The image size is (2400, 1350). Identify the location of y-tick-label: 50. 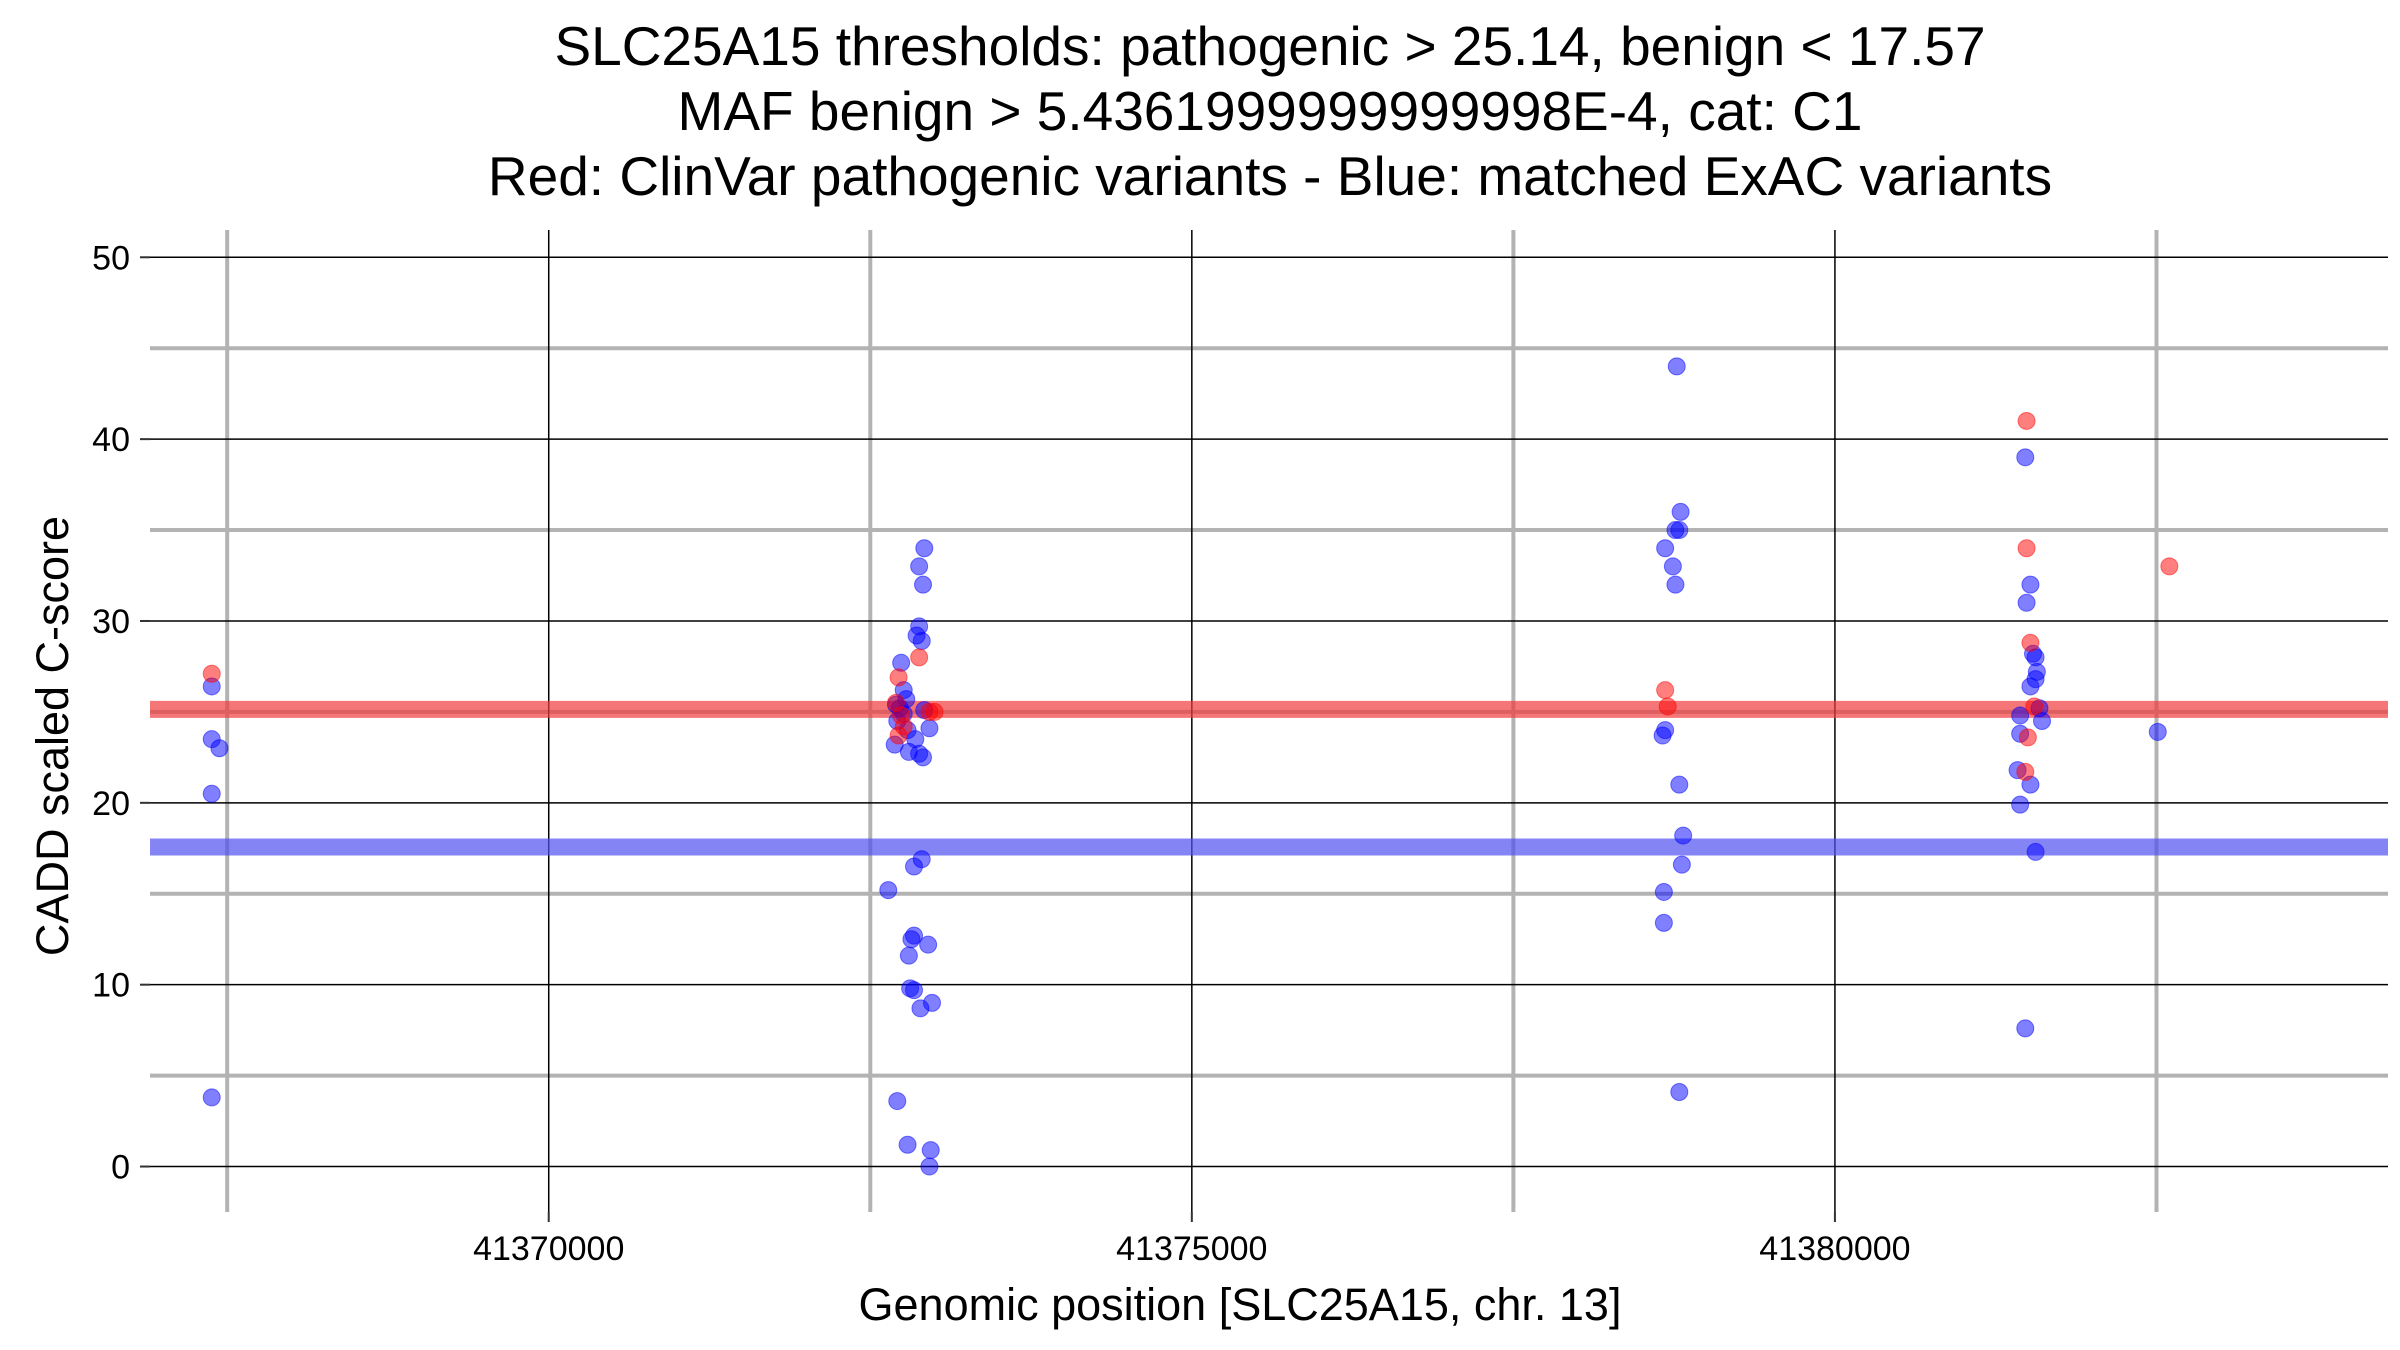
(111, 258).